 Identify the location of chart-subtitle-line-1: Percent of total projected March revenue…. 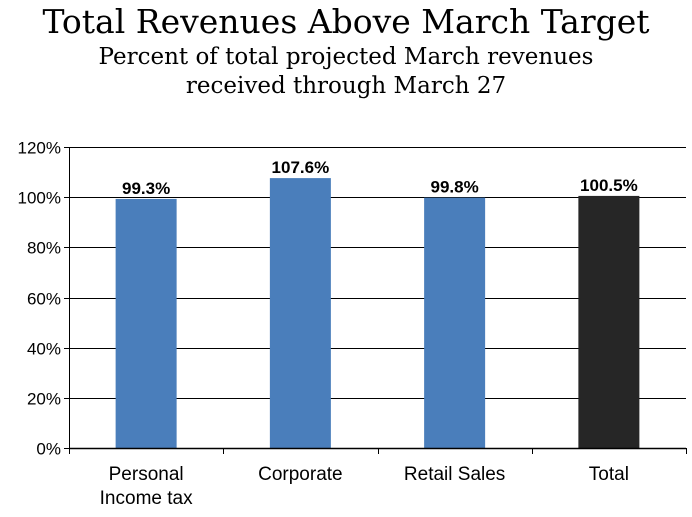
(346, 57).